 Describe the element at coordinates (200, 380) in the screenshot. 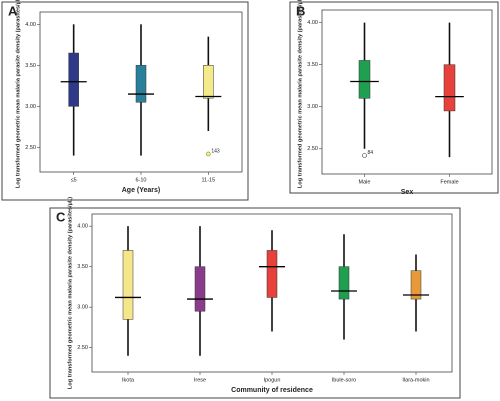

I see `x-tick-label: Irese` at that location.